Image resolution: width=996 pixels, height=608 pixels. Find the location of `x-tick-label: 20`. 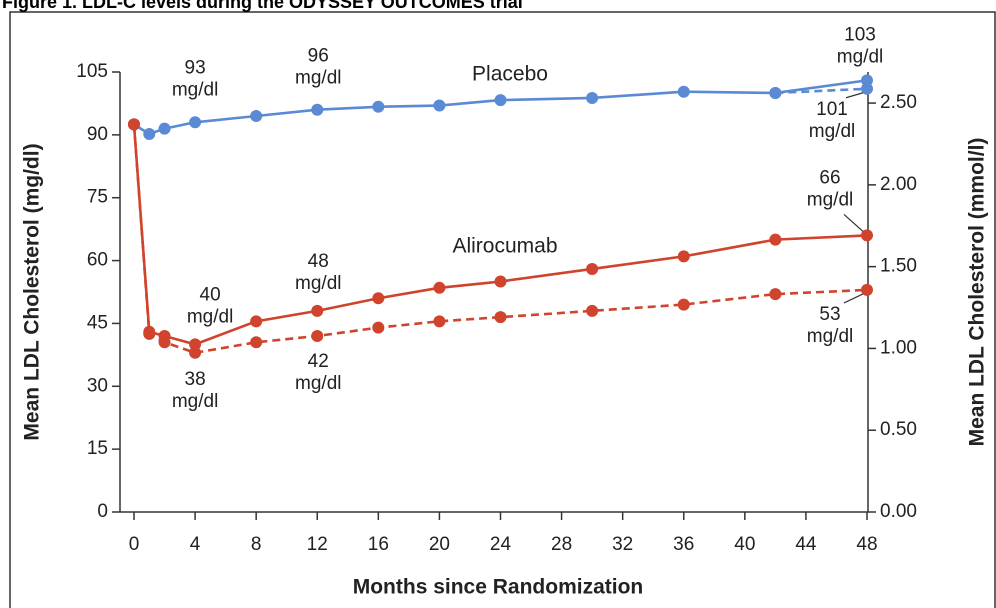

x-tick-label: 20 is located at coordinates (439, 544).